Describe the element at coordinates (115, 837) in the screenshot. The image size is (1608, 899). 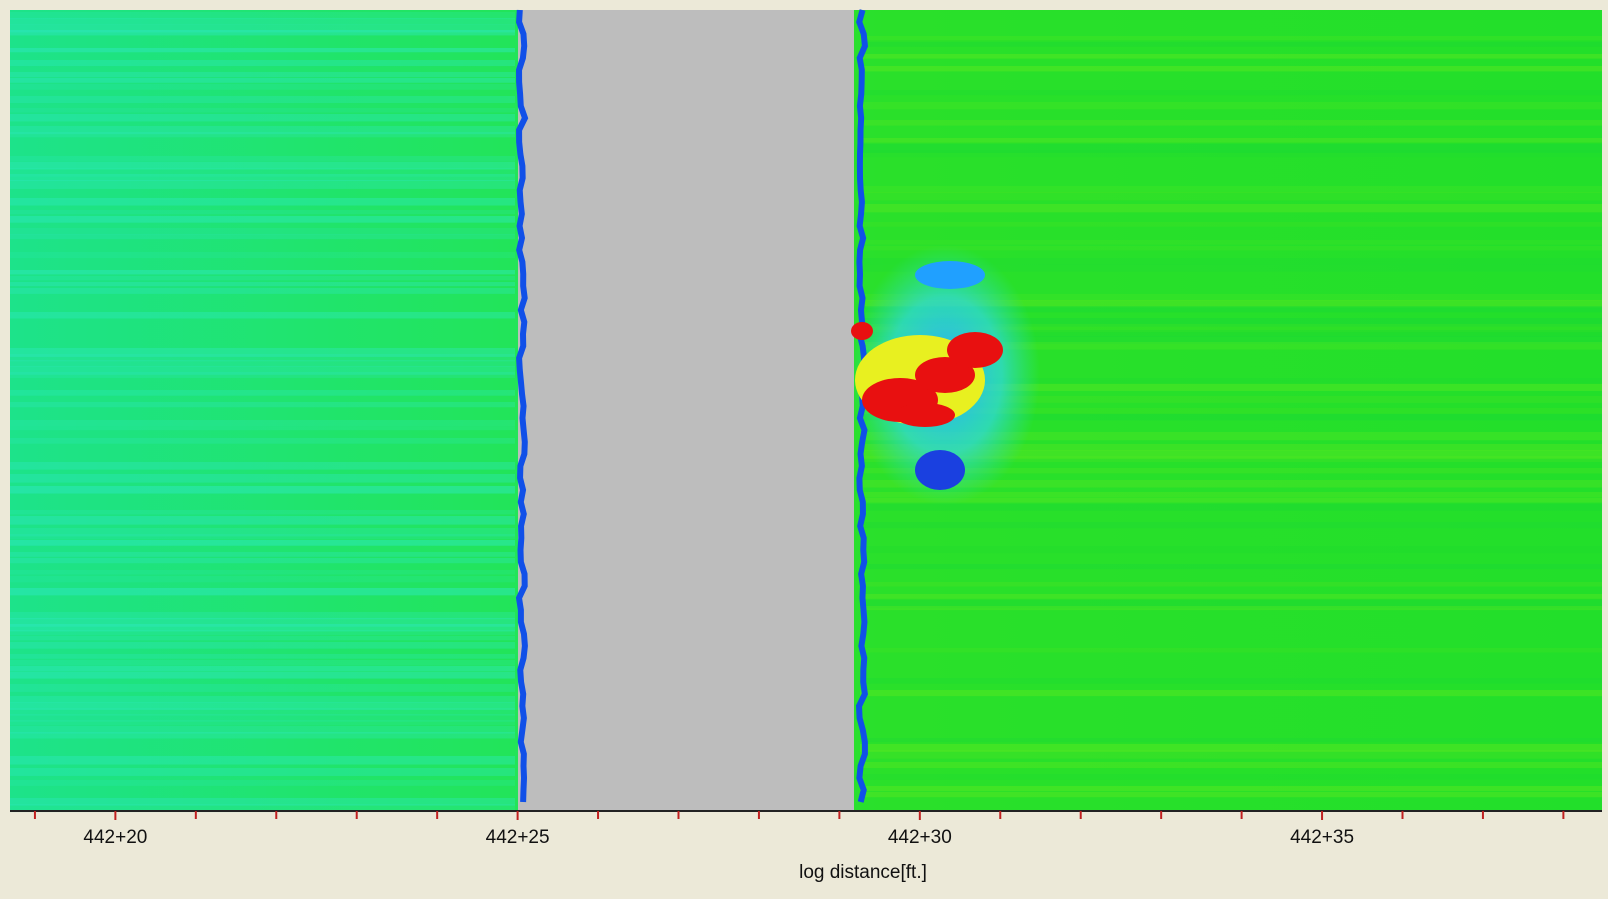
I see `x-tick-label: 442+20` at that location.